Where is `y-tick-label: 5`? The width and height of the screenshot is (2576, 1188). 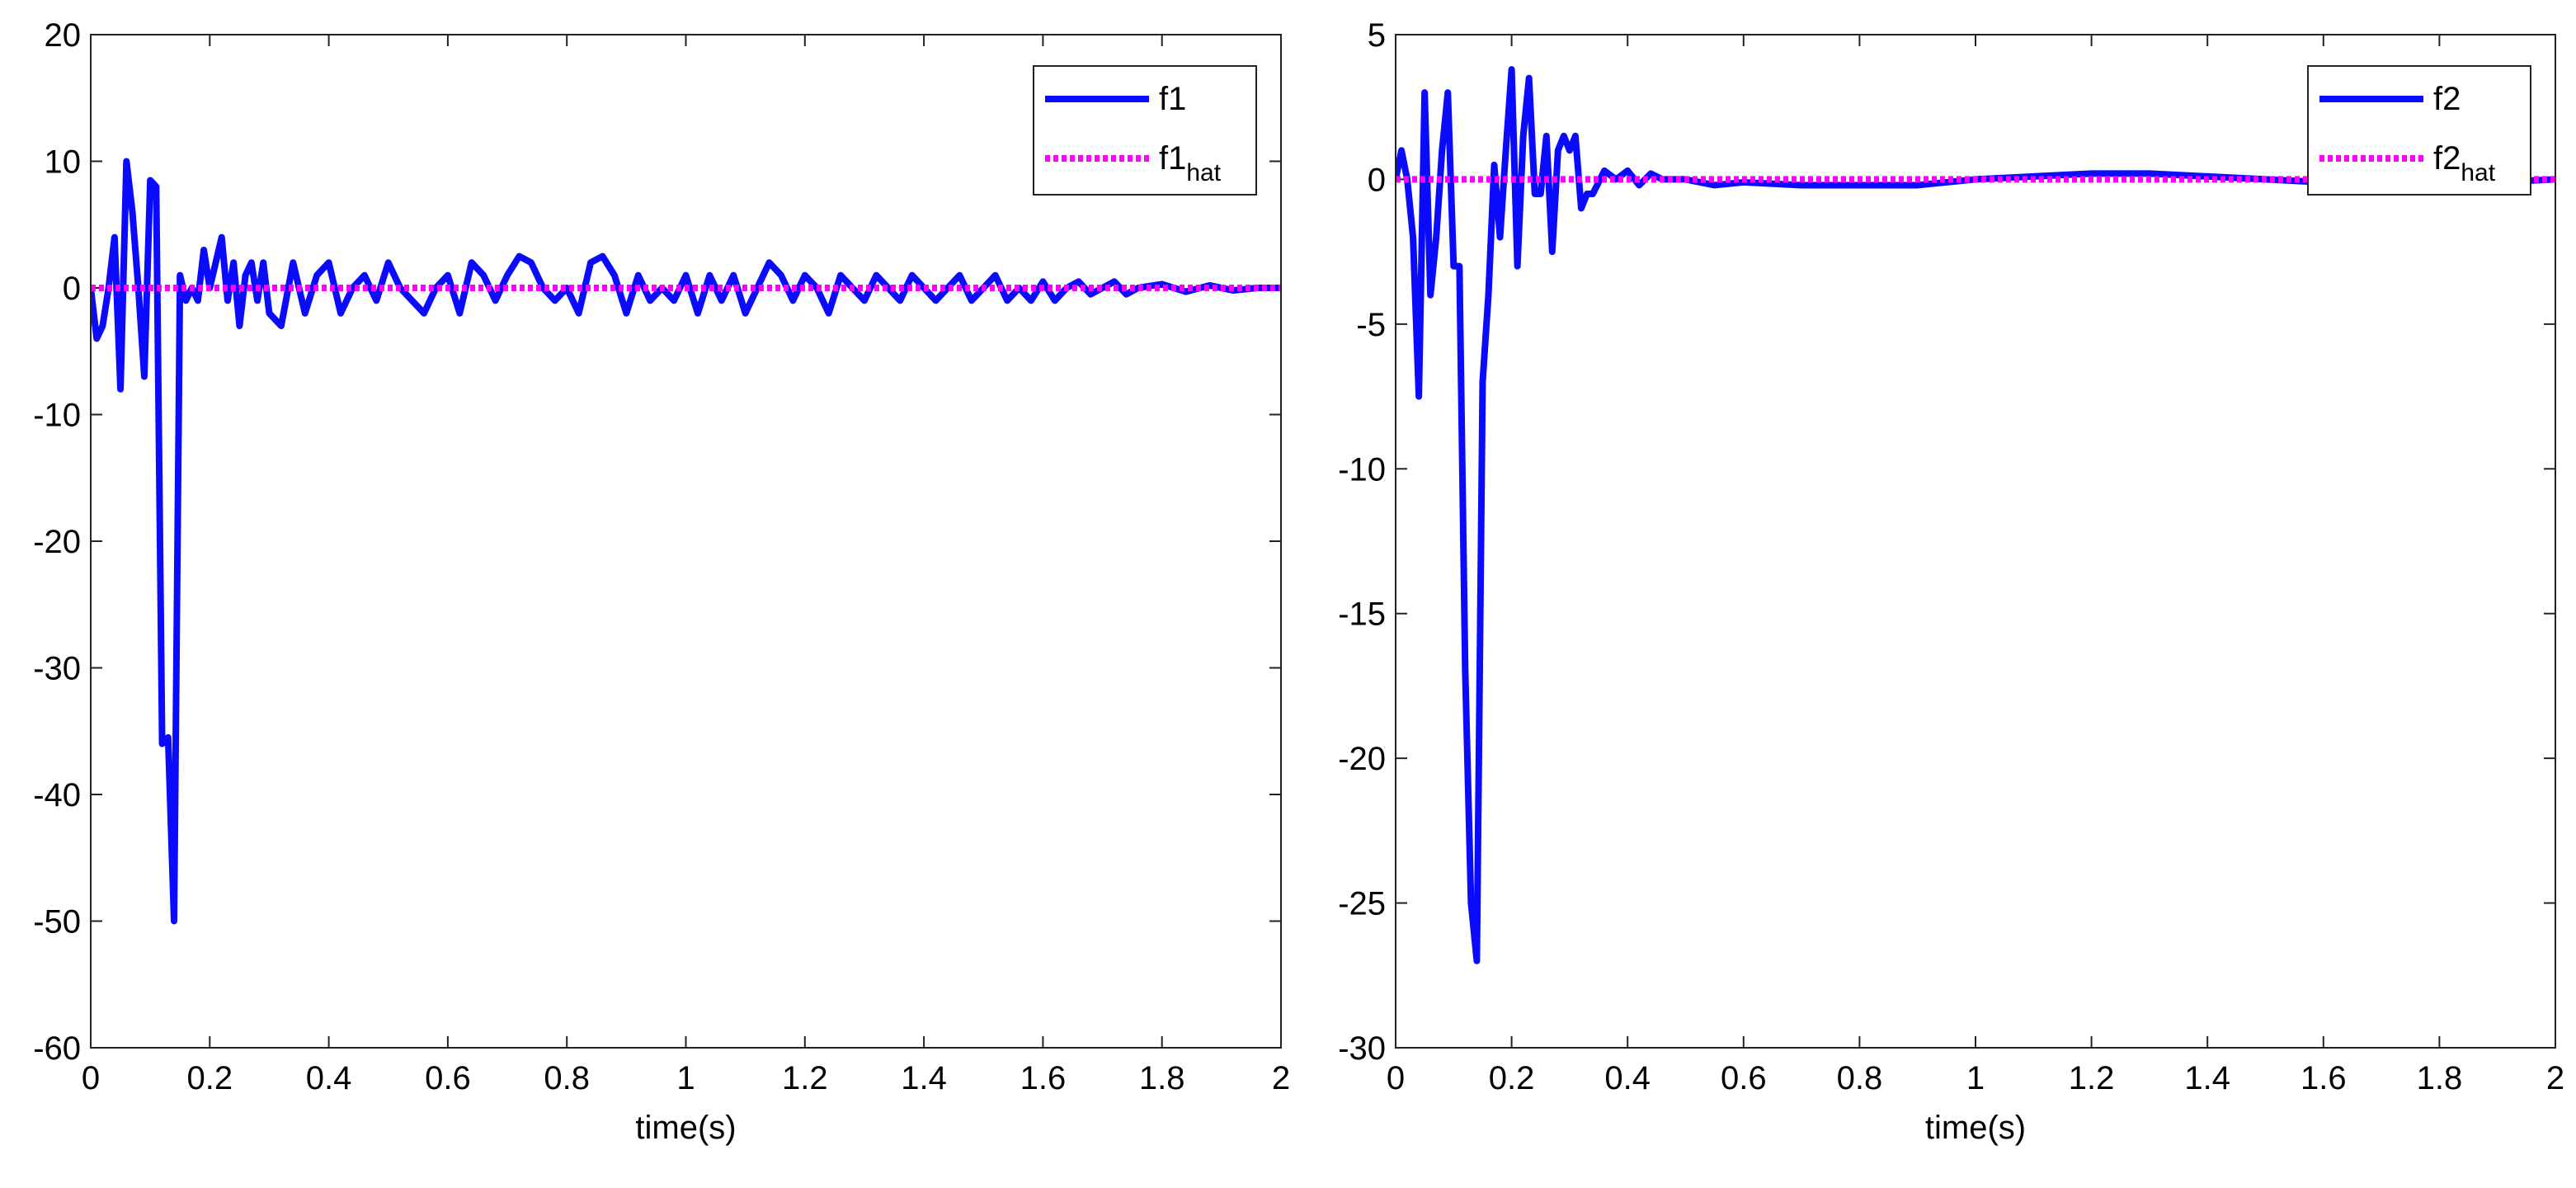 y-tick-label: 5 is located at coordinates (1377, 35).